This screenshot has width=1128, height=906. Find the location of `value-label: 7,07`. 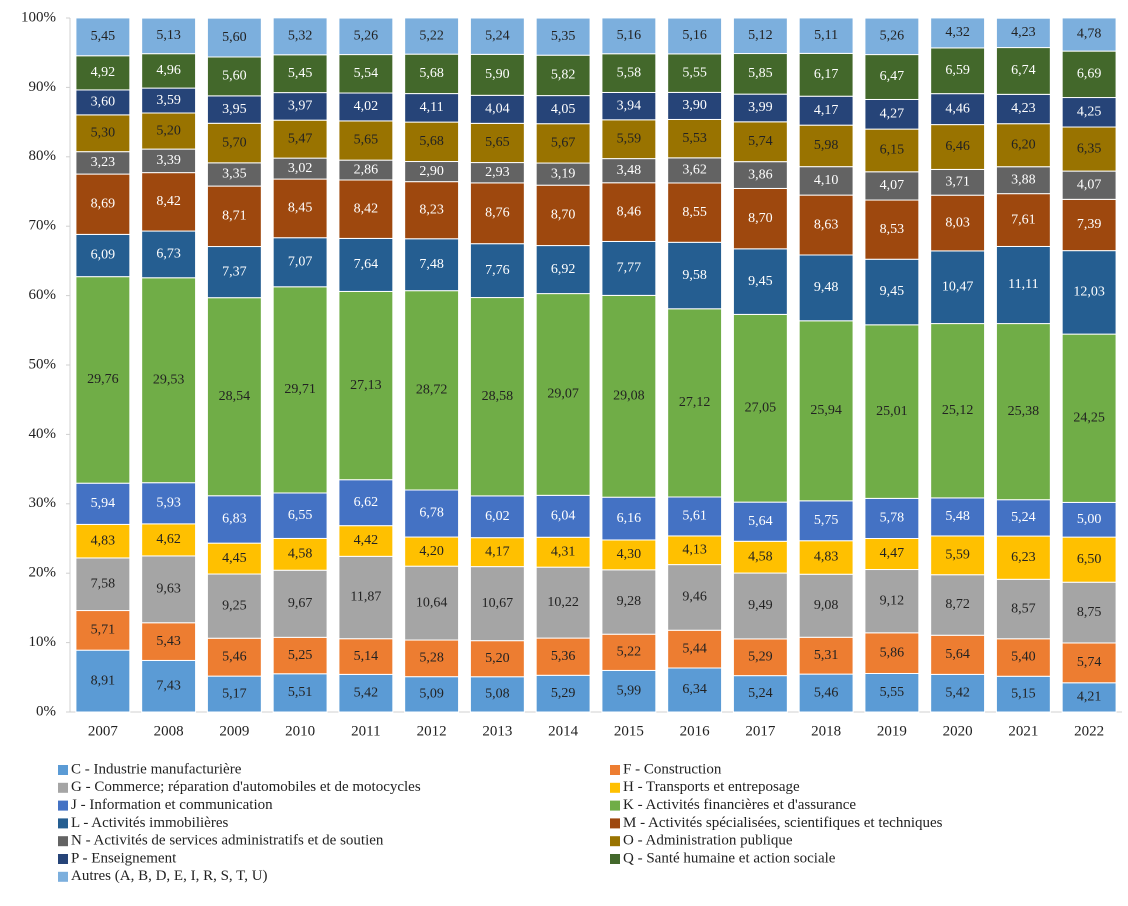

value-label: 7,07 is located at coordinates (300, 261).